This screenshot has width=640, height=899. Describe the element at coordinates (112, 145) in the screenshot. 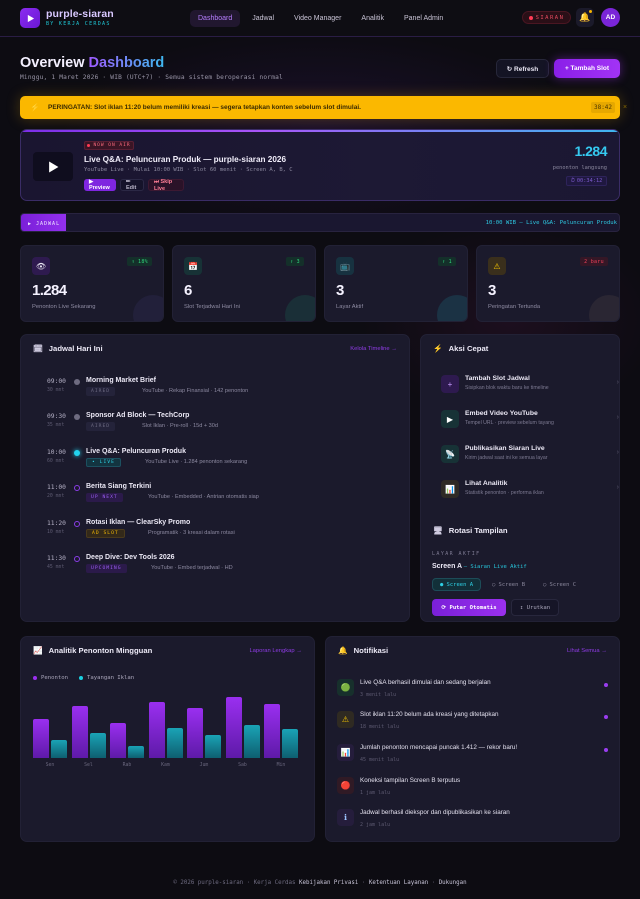

I see `now-on-air-label: NOW ON AIR` at that location.